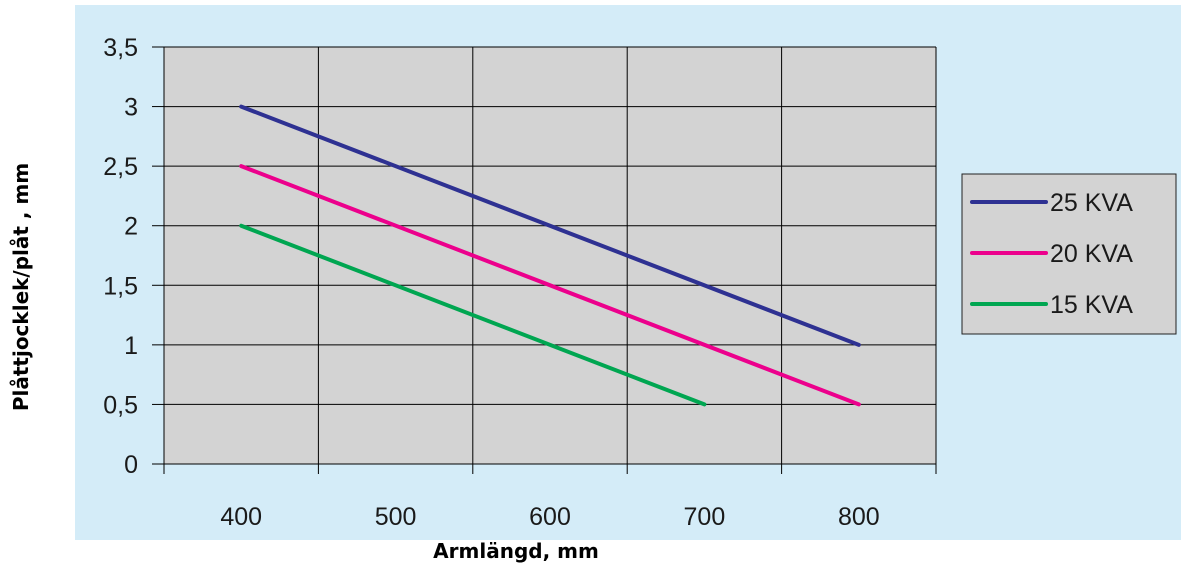 This screenshot has width=1181, height=566. I want to click on x-tick-label: 600, so click(550, 517).